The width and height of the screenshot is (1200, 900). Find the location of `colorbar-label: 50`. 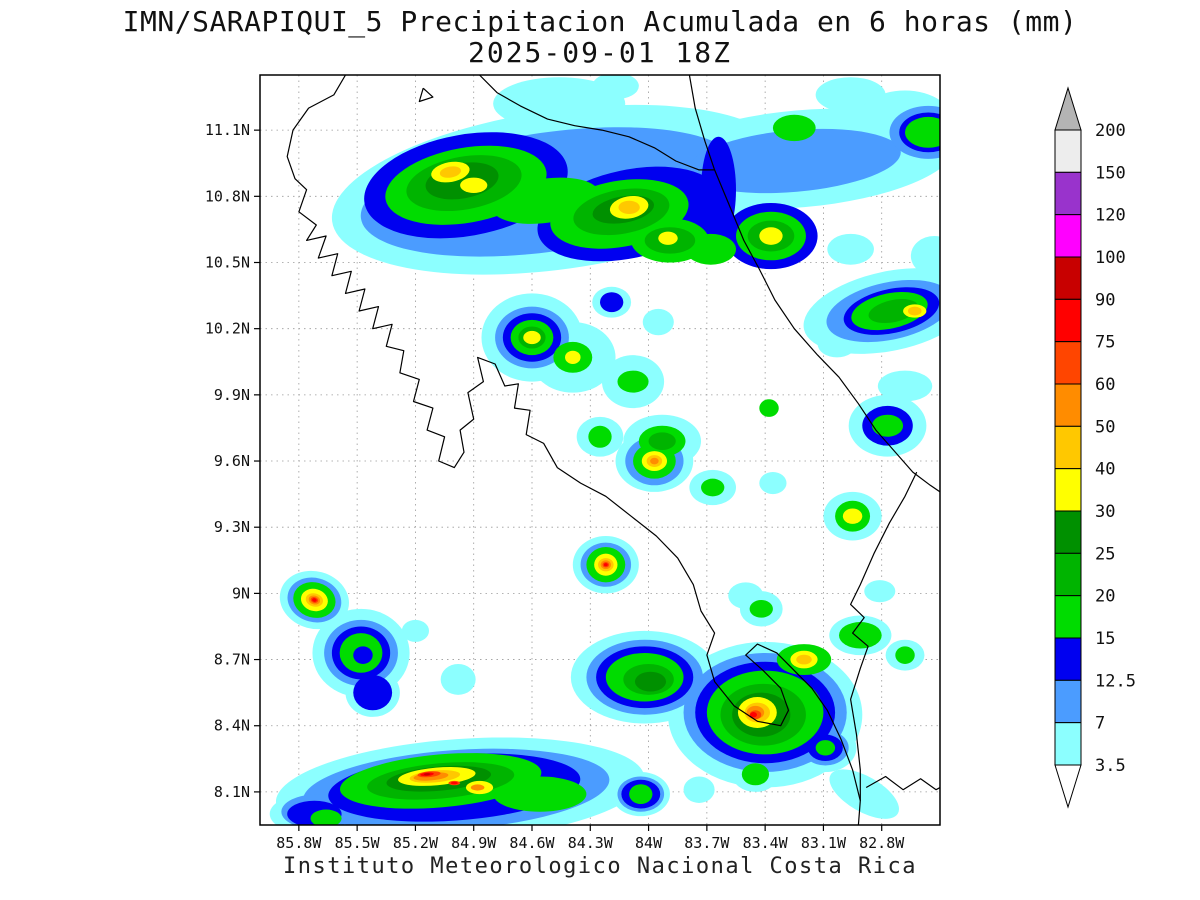

colorbar-label: 50 is located at coordinates (1105, 427).